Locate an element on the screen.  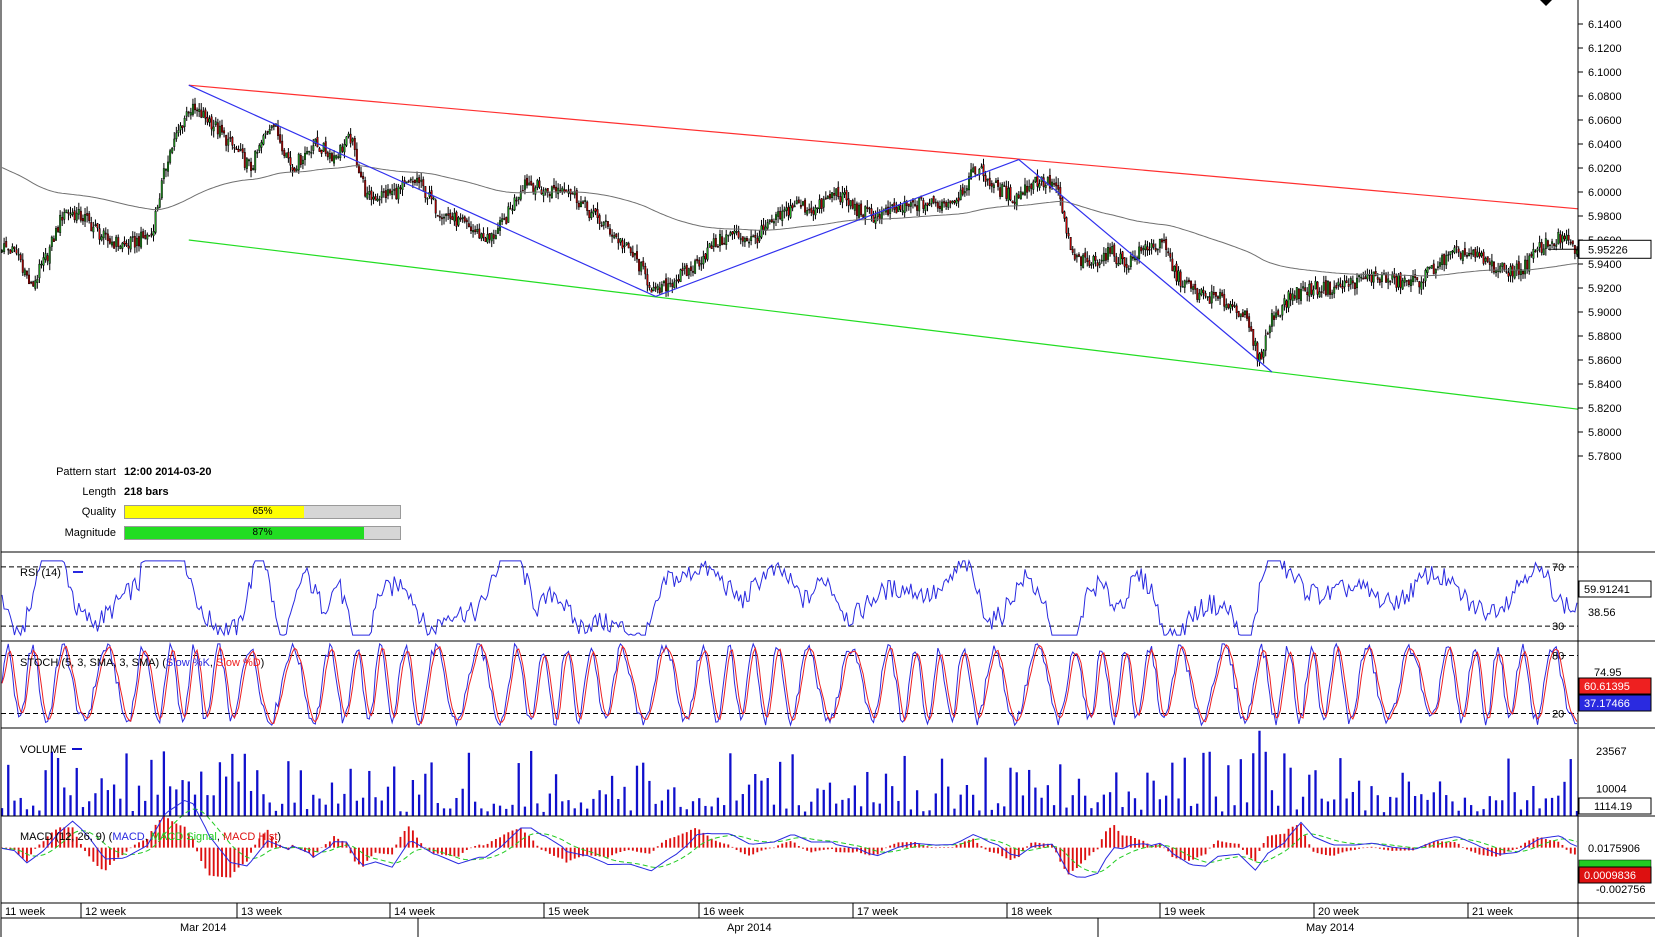
magnitude-label: Magnitude is located at coordinates (90, 533).